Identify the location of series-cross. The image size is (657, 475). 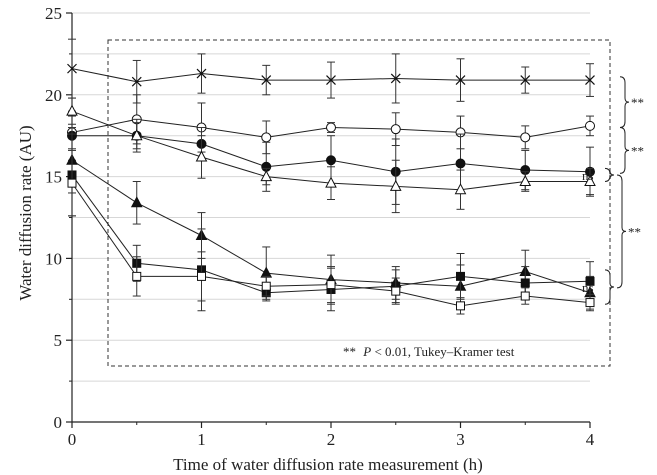
(331, 71).